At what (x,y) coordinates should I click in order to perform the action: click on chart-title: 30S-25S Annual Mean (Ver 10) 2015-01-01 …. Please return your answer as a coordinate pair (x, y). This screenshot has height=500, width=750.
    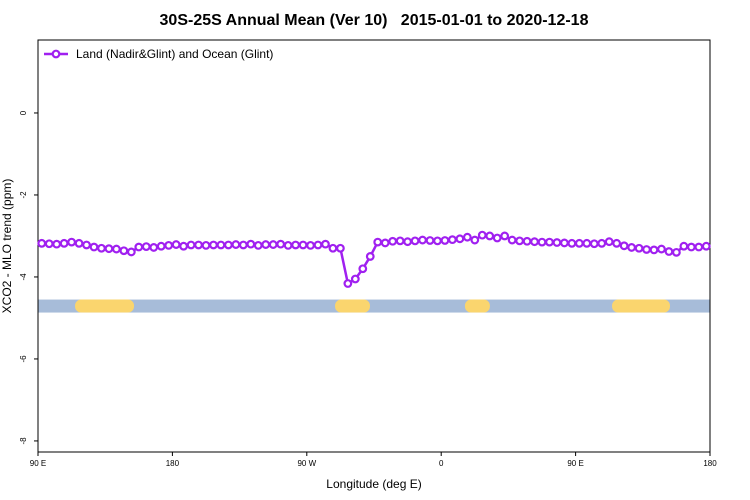
    Looking at the image, I should click on (374, 20).